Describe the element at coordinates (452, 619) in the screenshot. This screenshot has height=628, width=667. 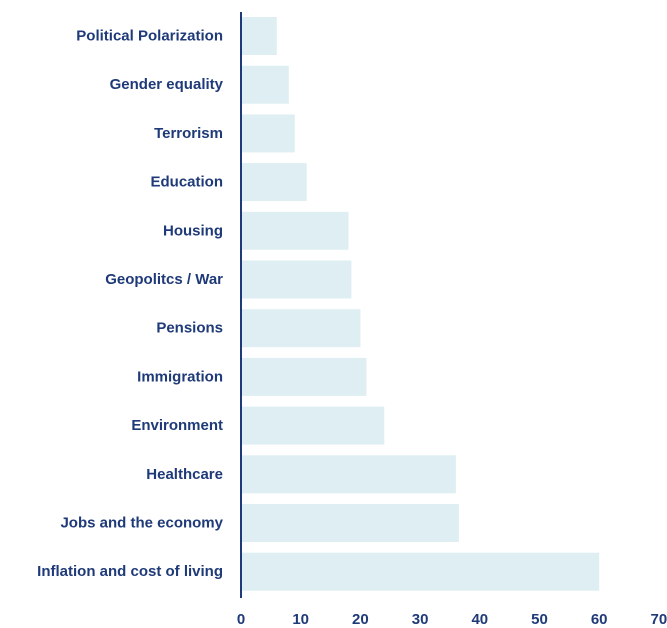
I see `x-axis-tick-labels: 0 10 20 30 40 50 60 70` at that location.